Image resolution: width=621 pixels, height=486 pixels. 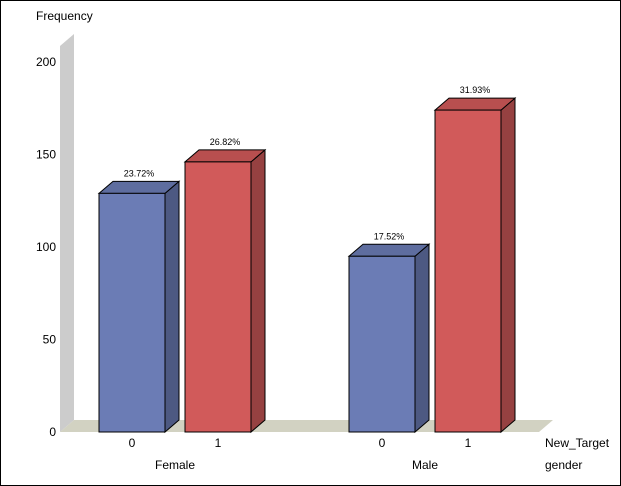 I want to click on y-axis-title: Frequency, so click(x=64, y=16).